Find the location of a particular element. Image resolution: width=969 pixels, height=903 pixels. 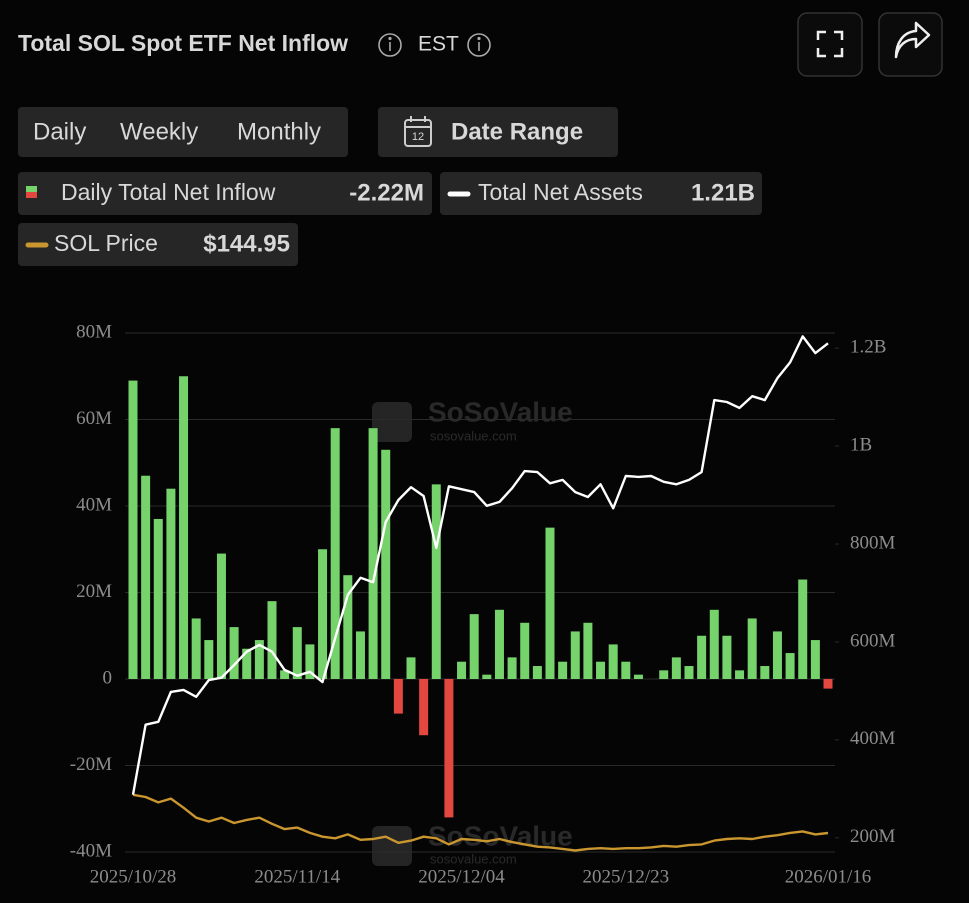

fullscreen-button is located at coordinates (830, 44).